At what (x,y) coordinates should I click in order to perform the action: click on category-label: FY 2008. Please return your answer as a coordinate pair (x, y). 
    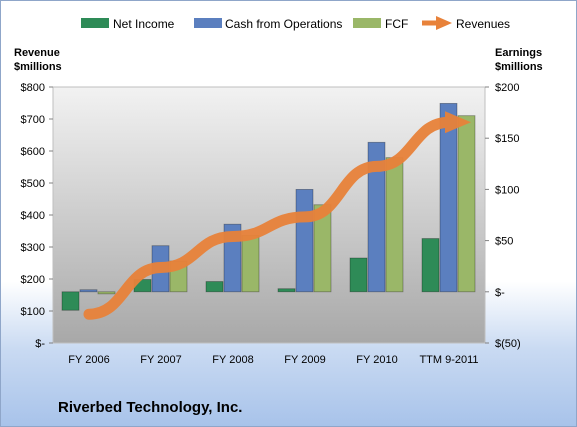
    Looking at the image, I should click on (232, 360).